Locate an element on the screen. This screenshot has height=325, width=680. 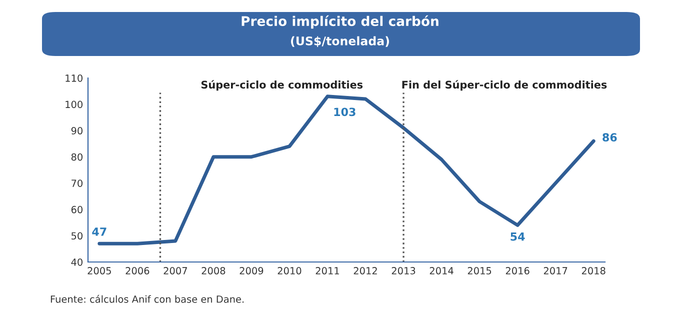
y-tick-label: 50 is located at coordinates (77, 236).